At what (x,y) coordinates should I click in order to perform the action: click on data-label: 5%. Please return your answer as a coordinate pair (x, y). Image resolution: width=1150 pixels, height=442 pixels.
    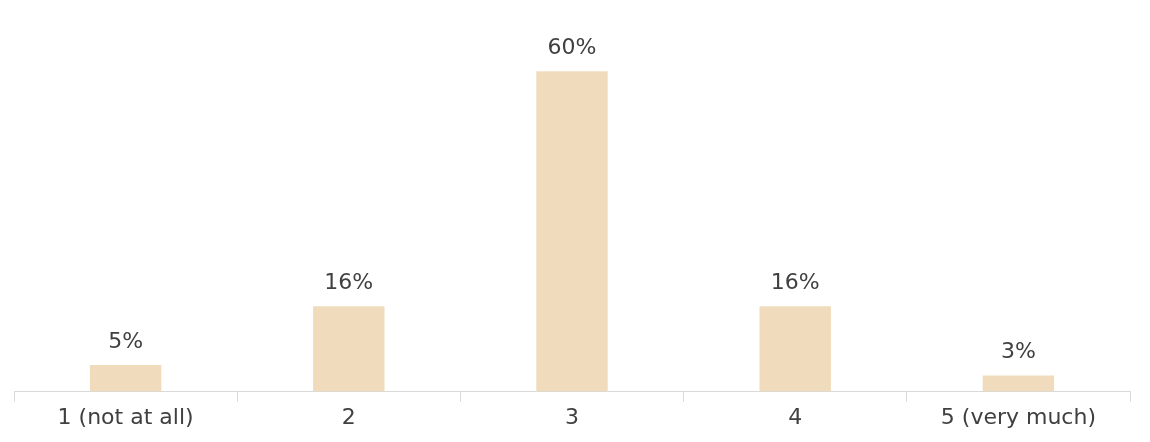
    Looking at the image, I should click on (126, 340).